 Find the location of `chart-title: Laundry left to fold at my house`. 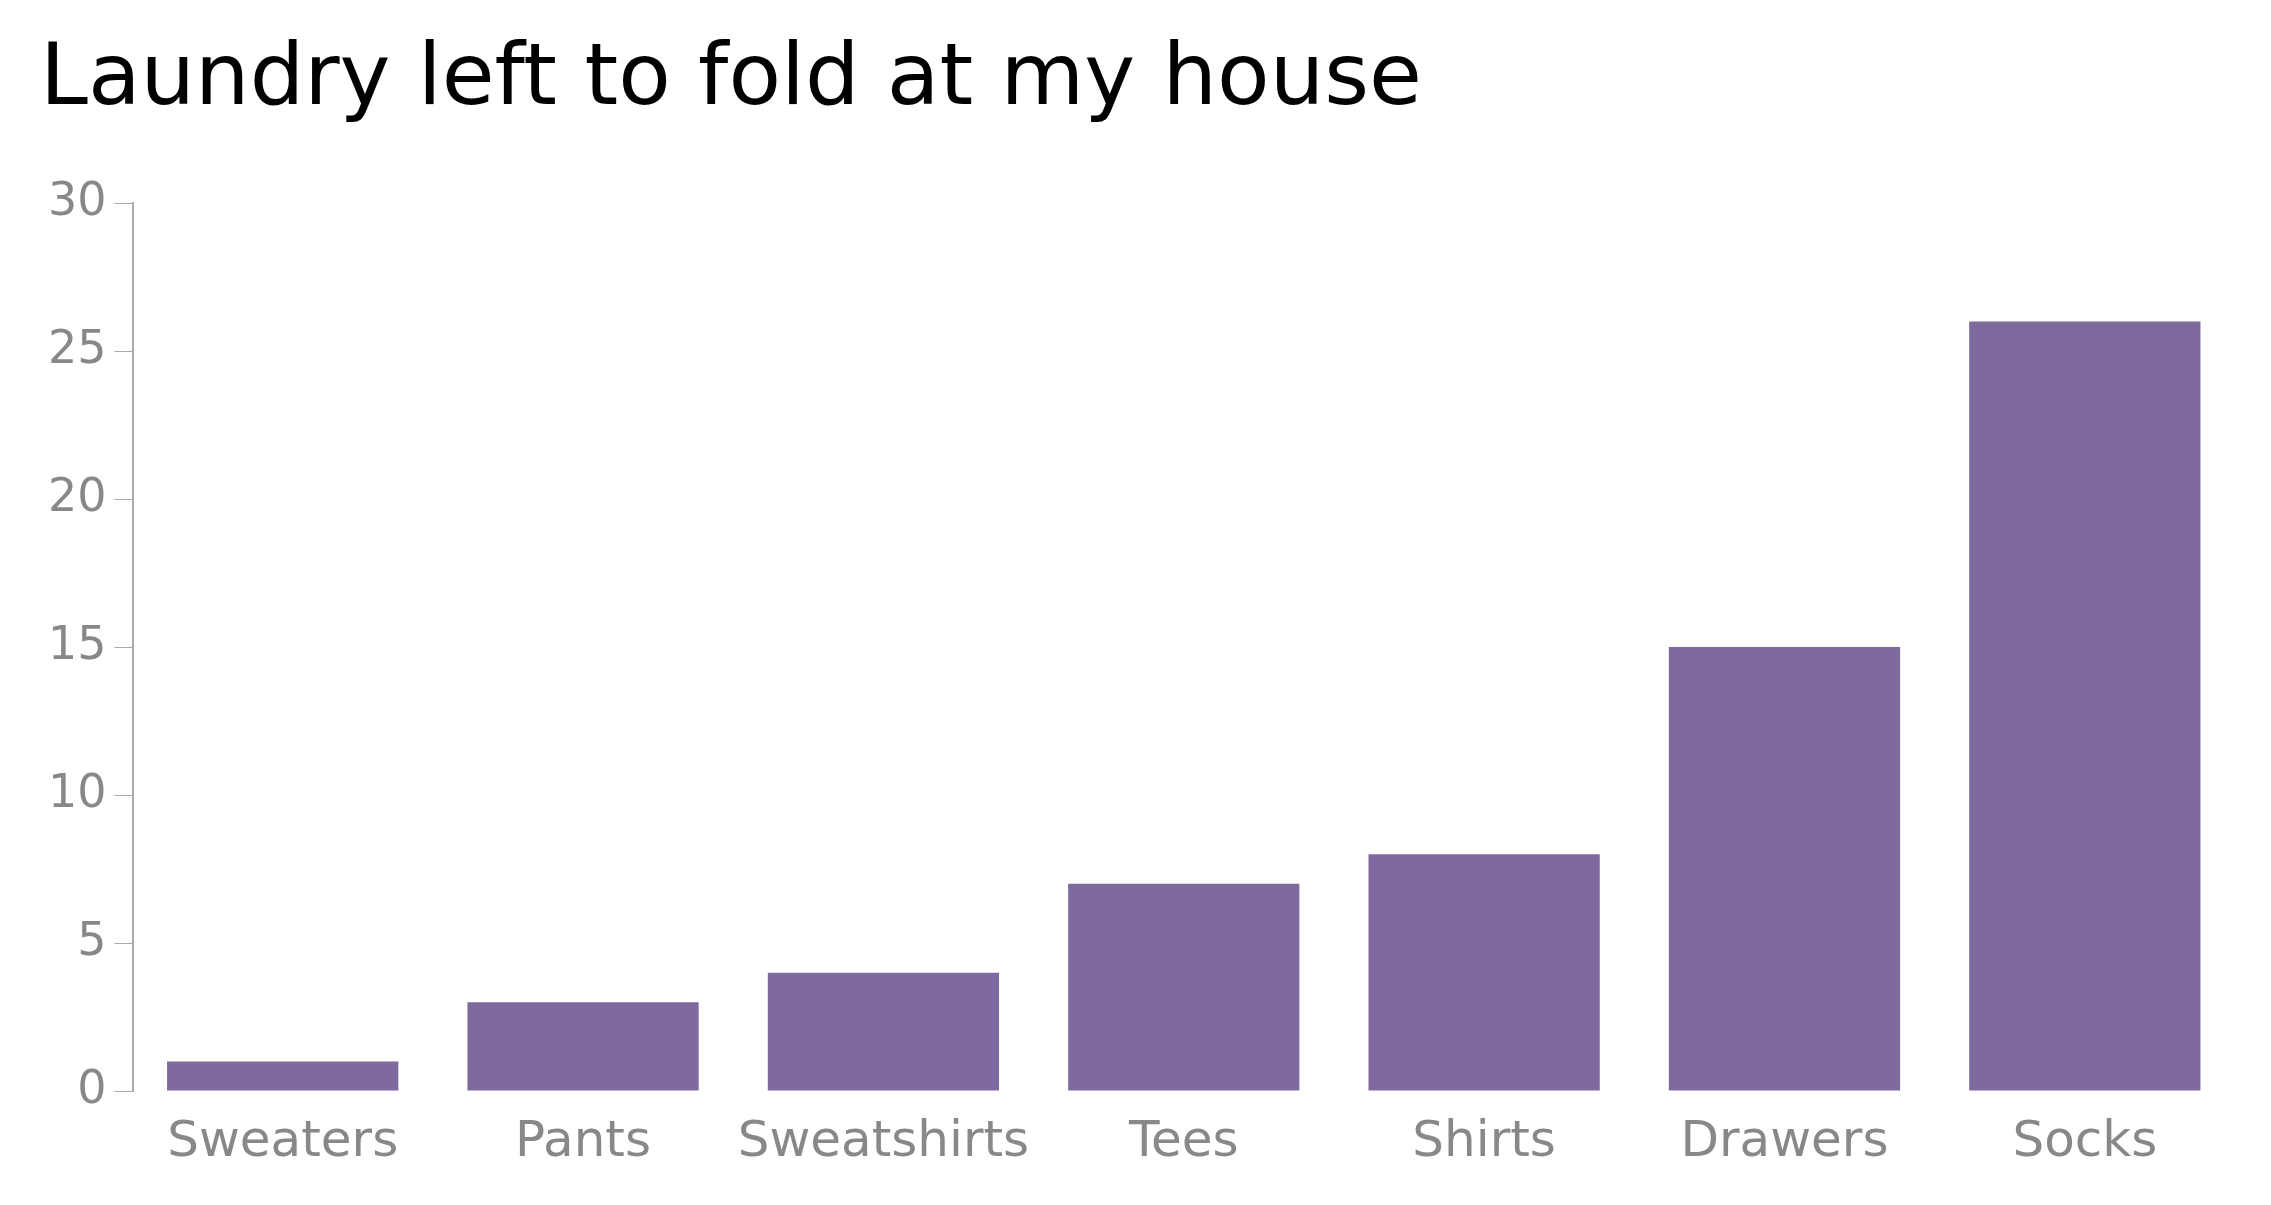

chart-title: Laundry left to fold at my house is located at coordinates (731, 73).